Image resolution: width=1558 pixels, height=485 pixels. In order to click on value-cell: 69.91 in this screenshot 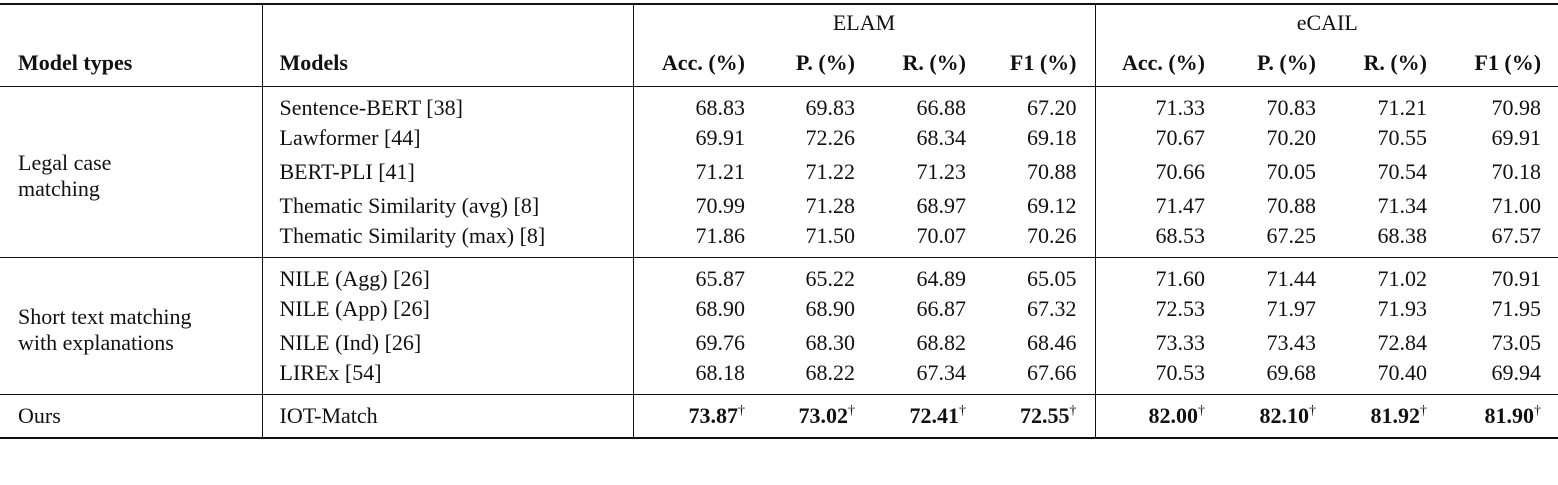, I will do `click(1501, 138)`.